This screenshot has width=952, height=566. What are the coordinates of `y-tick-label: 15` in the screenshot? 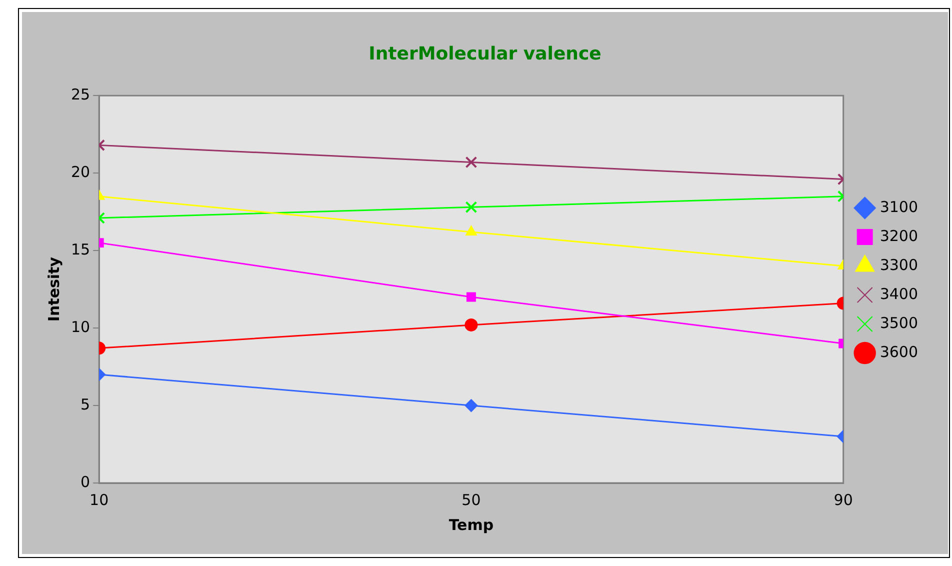 It's located at (80, 249).